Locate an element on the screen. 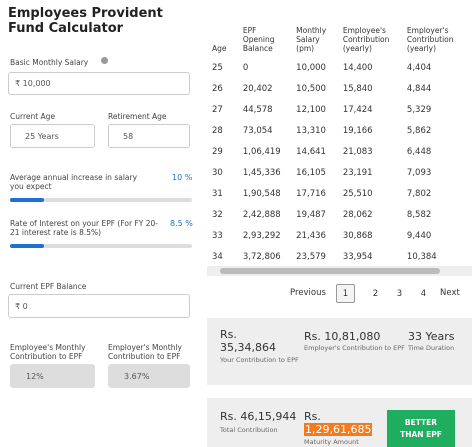  column-header: Monthly Salary (pm) is located at coordinates (311, 39).